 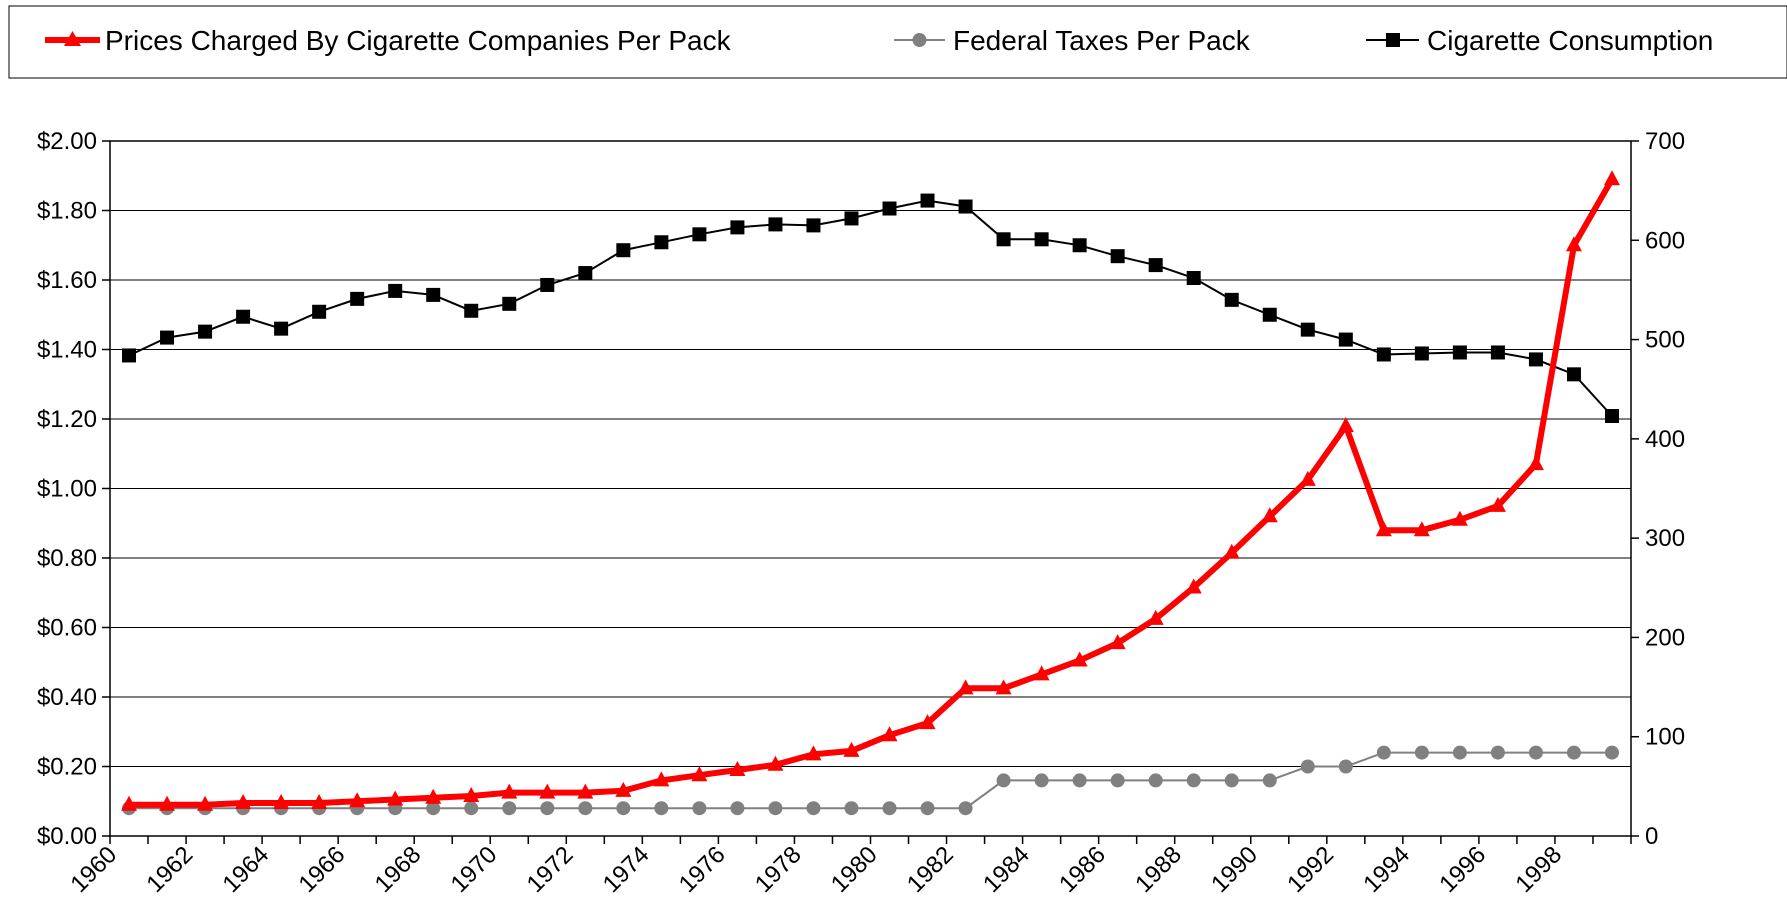 I want to click on right-axis: 0 100 200 300 400 500 600 700, so click(x=1658, y=489).